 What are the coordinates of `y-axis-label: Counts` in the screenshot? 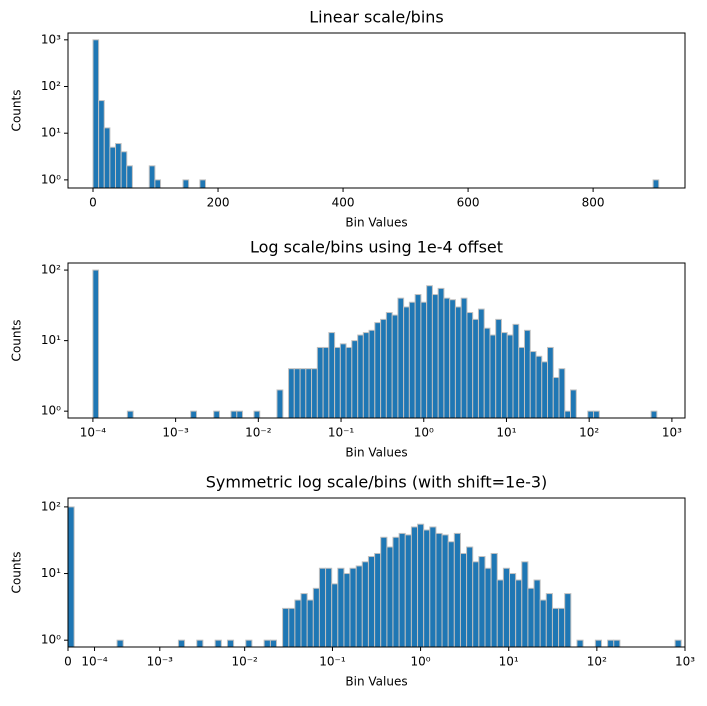 It's located at (17, 573).